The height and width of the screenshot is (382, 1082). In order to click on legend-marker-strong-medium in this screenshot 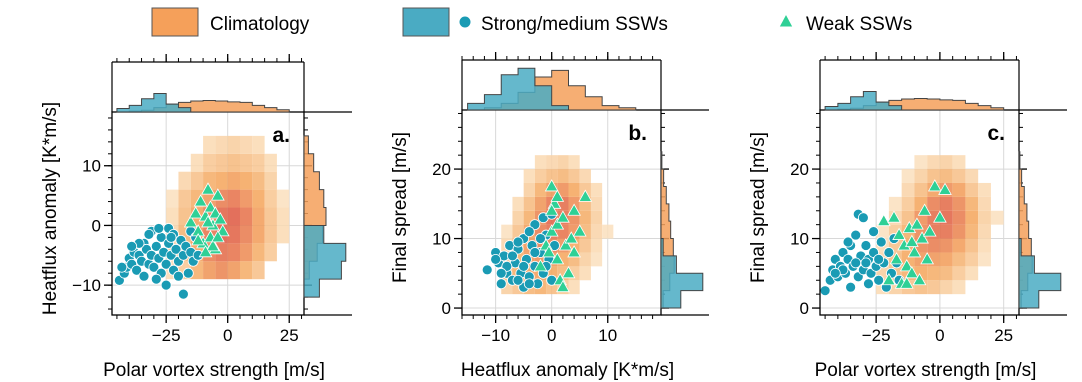, I will do `click(465, 22)`.